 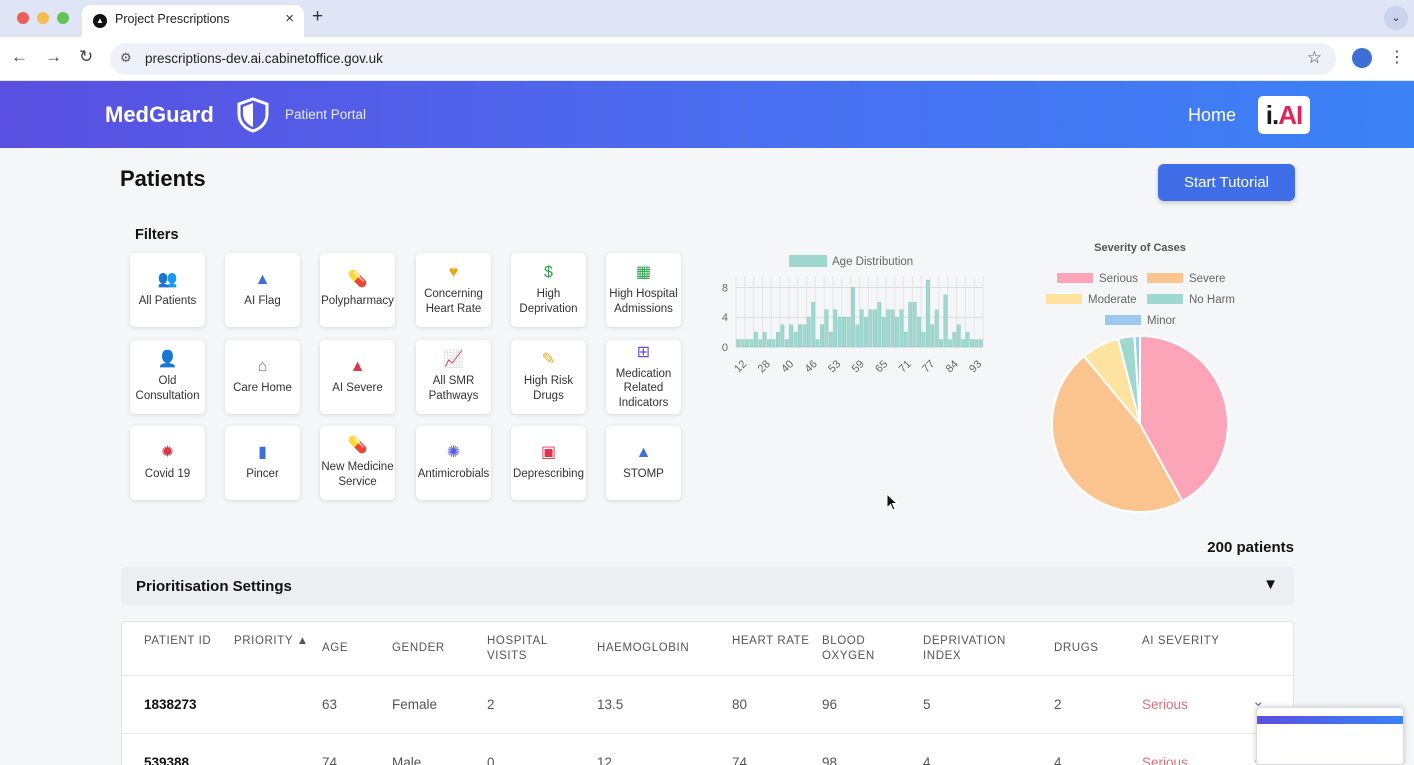 What do you see at coordinates (453, 359) in the screenshot?
I see `trend-chart-icon: 📈` at bounding box center [453, 359].